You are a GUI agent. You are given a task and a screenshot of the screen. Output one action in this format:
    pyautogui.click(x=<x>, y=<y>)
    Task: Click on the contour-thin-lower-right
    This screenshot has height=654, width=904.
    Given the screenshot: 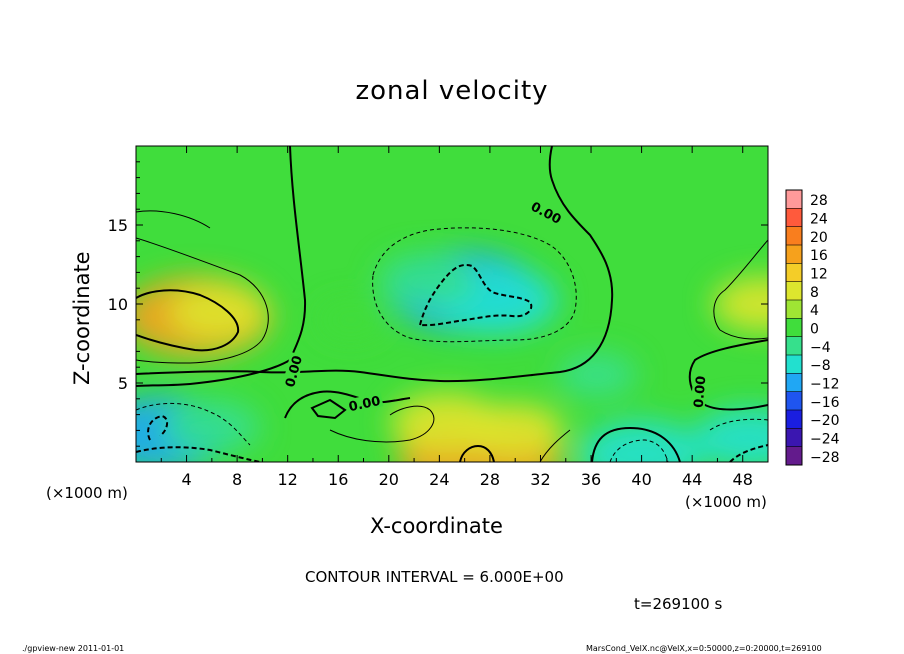 What is the action you would take?
    pyautogui.click(x=555, y=445)
    